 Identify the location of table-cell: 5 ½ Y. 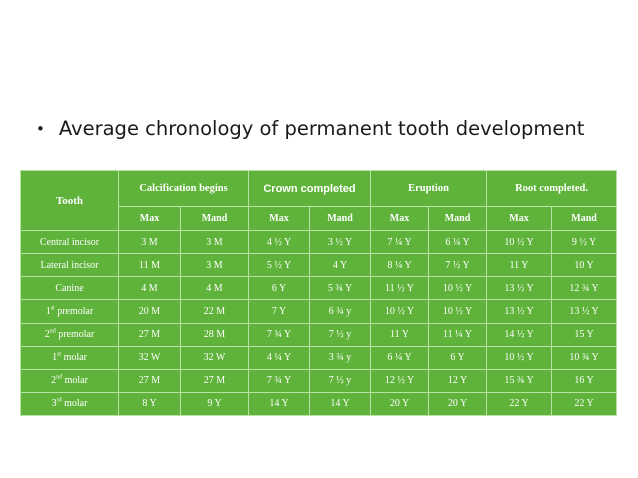
(279, 265).